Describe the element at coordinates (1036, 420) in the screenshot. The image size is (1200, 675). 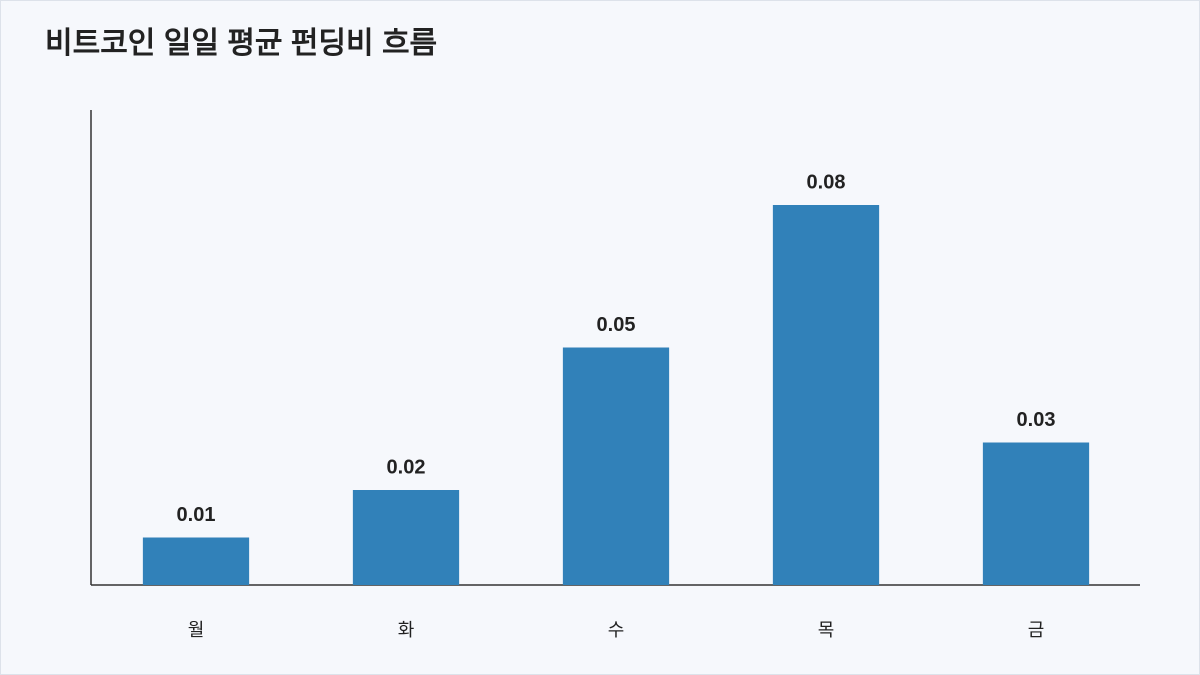
I see `value-label: 0.03` at that location.